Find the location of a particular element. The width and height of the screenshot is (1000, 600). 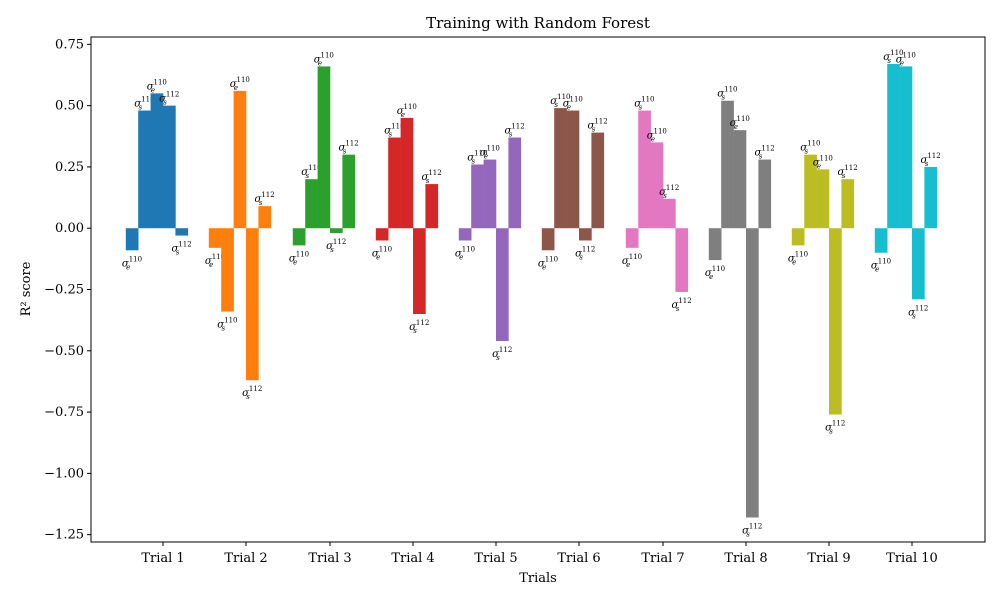

x-tick-label: Trial 10 is located at coordinates (912, 558).